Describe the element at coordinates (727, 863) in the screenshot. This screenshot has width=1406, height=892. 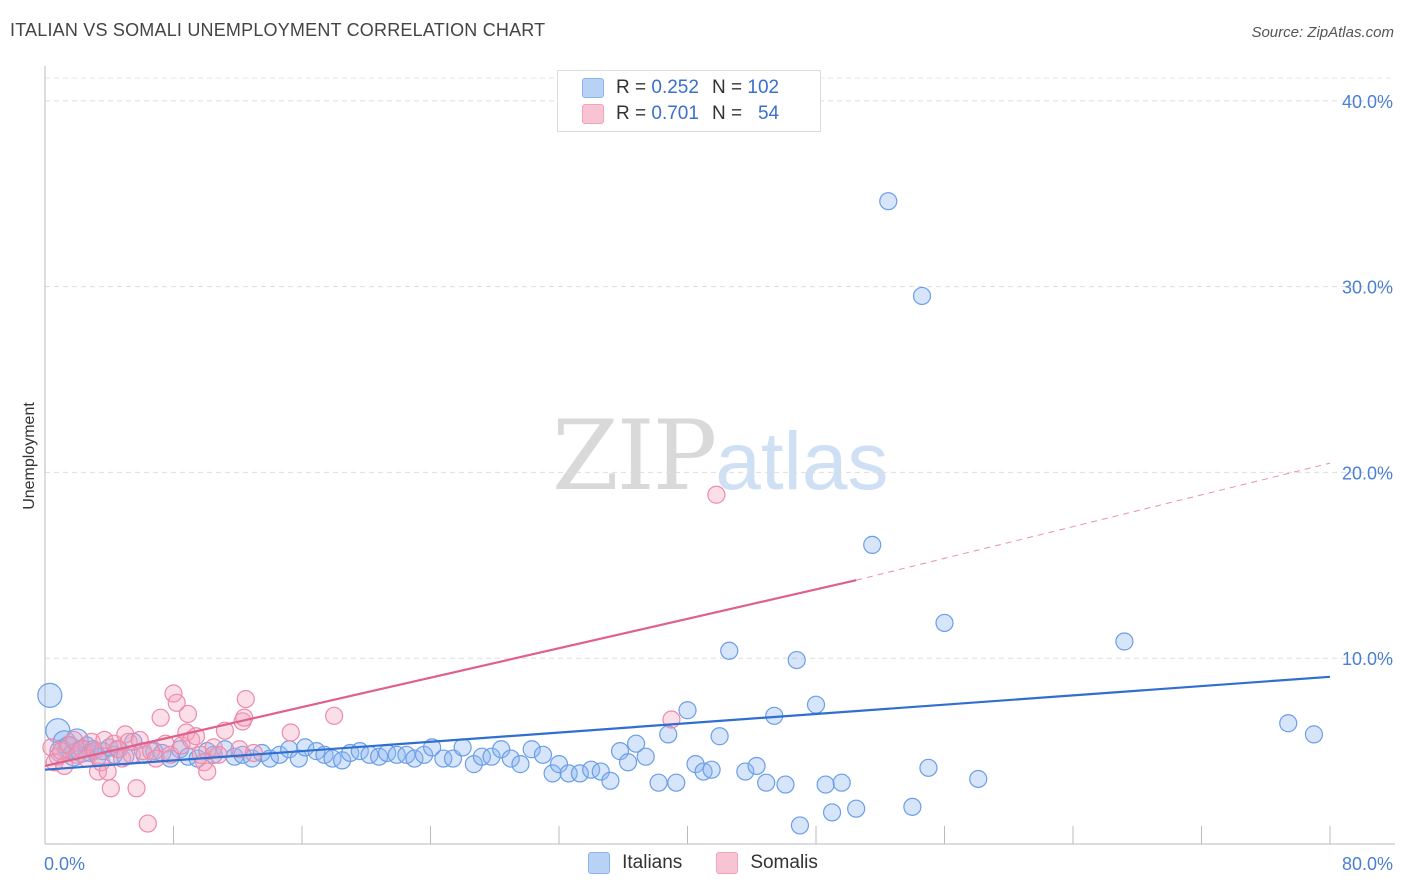
I see `series-swatch-somalis` at that location.